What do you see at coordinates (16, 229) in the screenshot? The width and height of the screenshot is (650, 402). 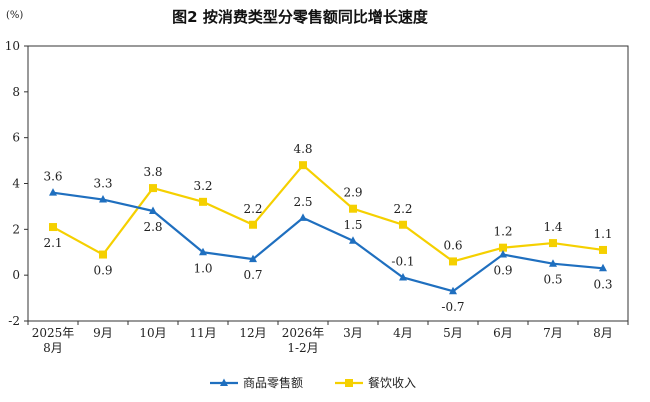 I see `y-tick-label: 2` at bounding box center [16, 229].